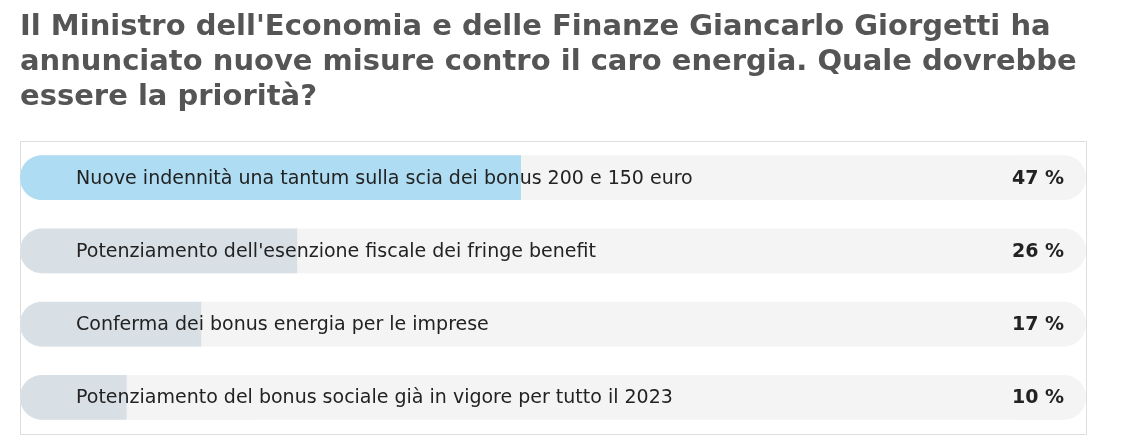 The width and height of the screenshot is (1121, 441). I want to click on data-label: 26 %, so click(1037, 249).